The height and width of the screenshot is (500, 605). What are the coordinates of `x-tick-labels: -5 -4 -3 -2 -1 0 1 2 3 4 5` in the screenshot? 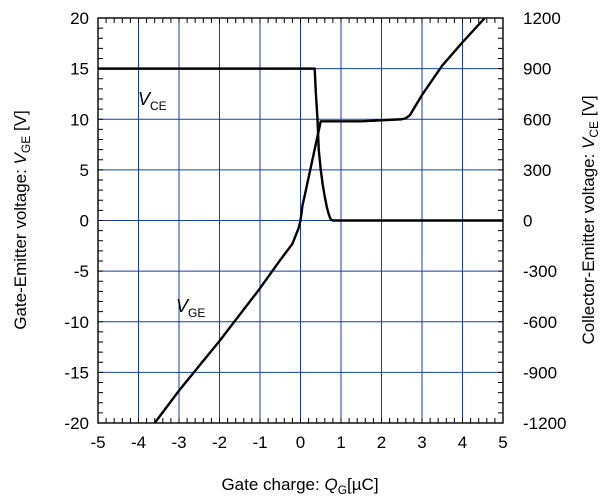 It's located at (298, 442).